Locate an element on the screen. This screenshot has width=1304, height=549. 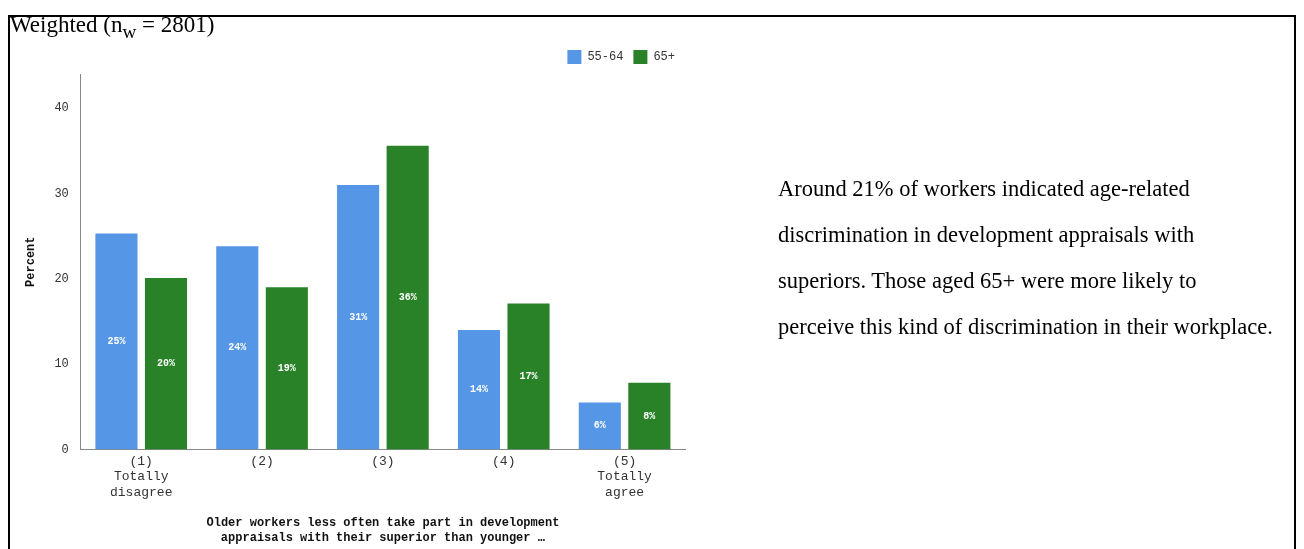
legend-label: 65+ is located at coordinates (664, 57).